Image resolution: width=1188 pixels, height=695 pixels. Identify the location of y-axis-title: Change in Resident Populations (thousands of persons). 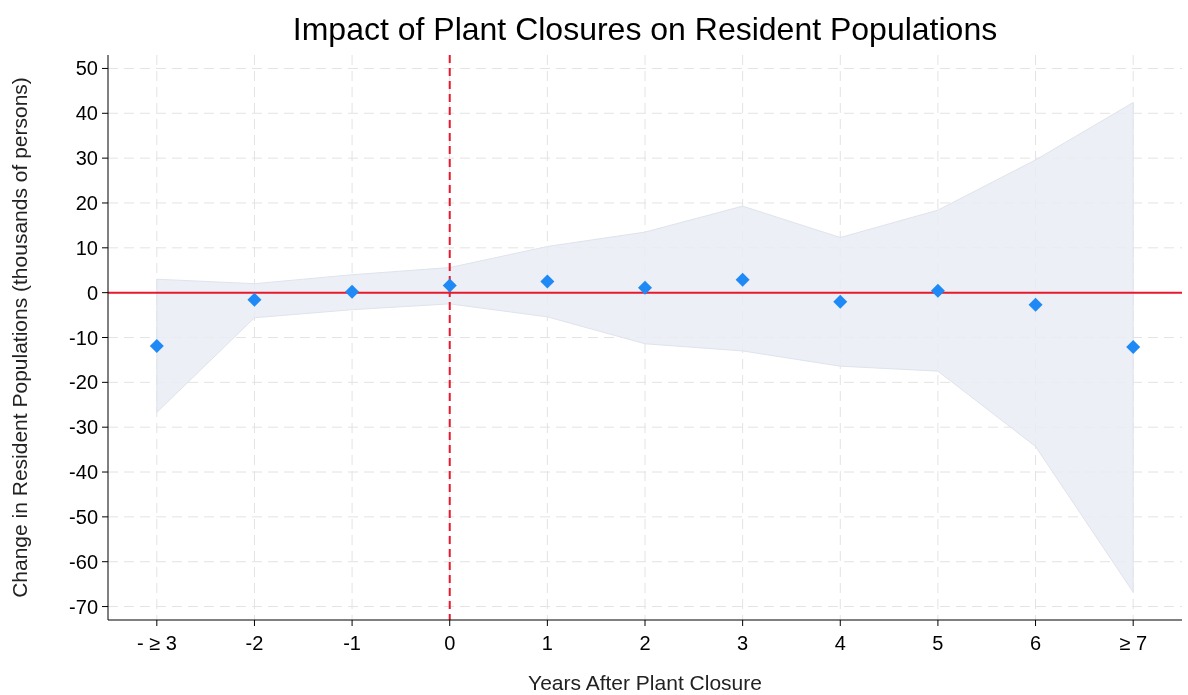
(19, 337).